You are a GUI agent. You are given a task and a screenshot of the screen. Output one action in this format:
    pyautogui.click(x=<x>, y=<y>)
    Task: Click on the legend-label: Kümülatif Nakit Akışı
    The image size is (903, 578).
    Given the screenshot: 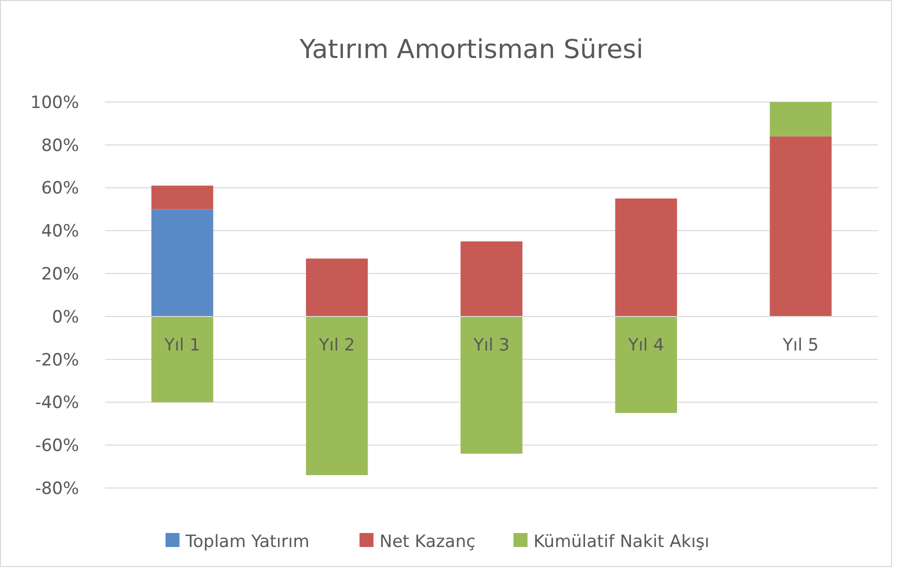 What is the action you would take?
    pyautogui.click(x=622, y=542)
    